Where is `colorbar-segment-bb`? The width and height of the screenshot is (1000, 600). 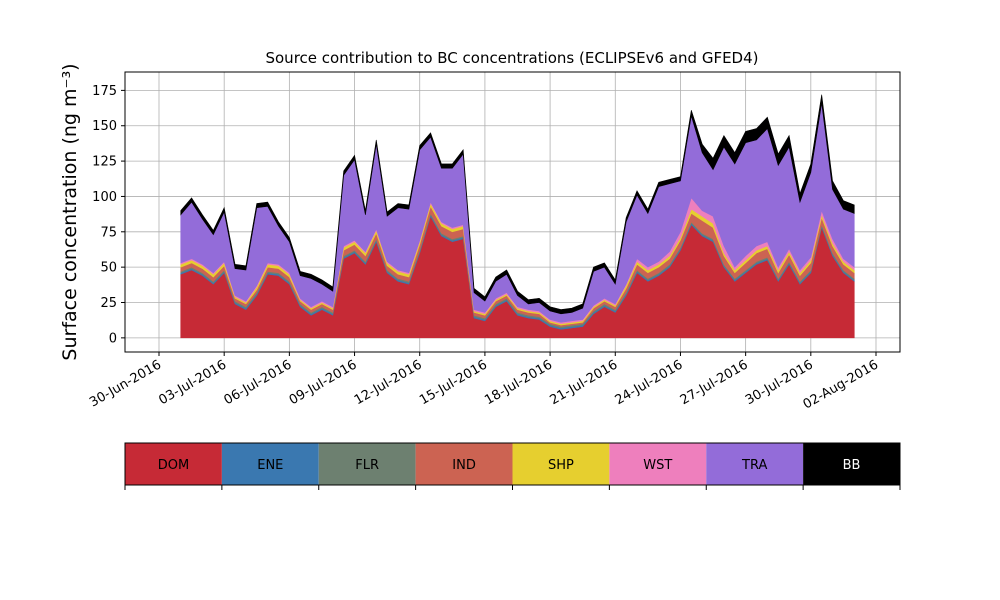
colorbar-segment-bb is located at coordinates (851, 464).